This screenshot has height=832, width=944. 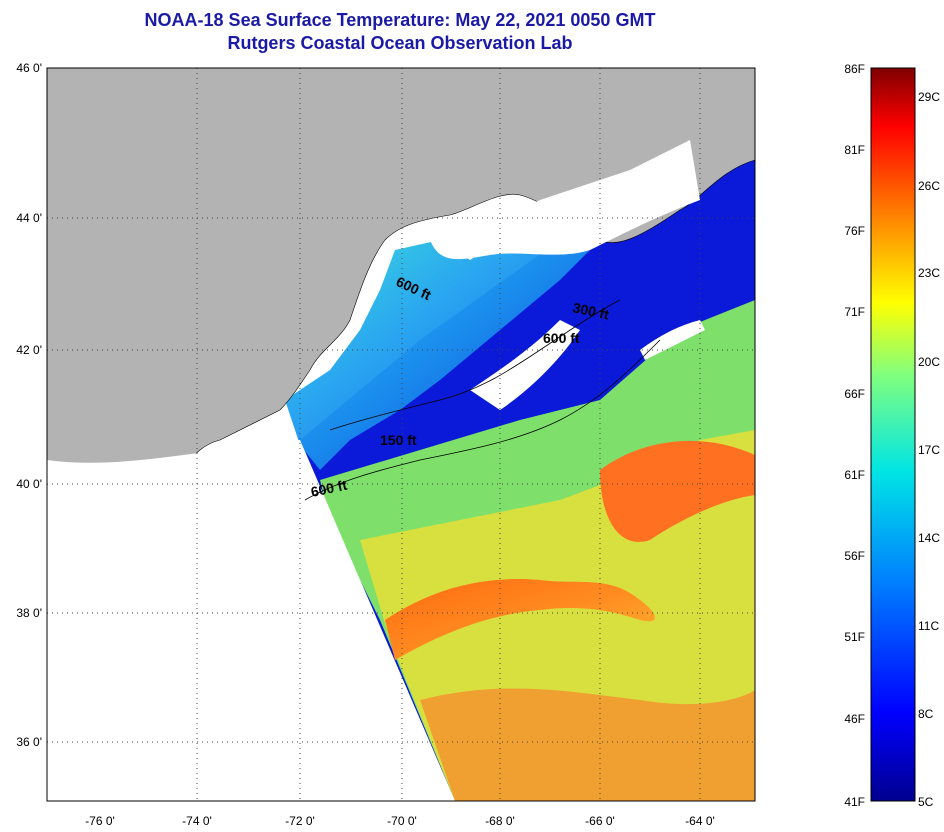 I want to click on cloud-mask-sable, so click(x=672, y=340).